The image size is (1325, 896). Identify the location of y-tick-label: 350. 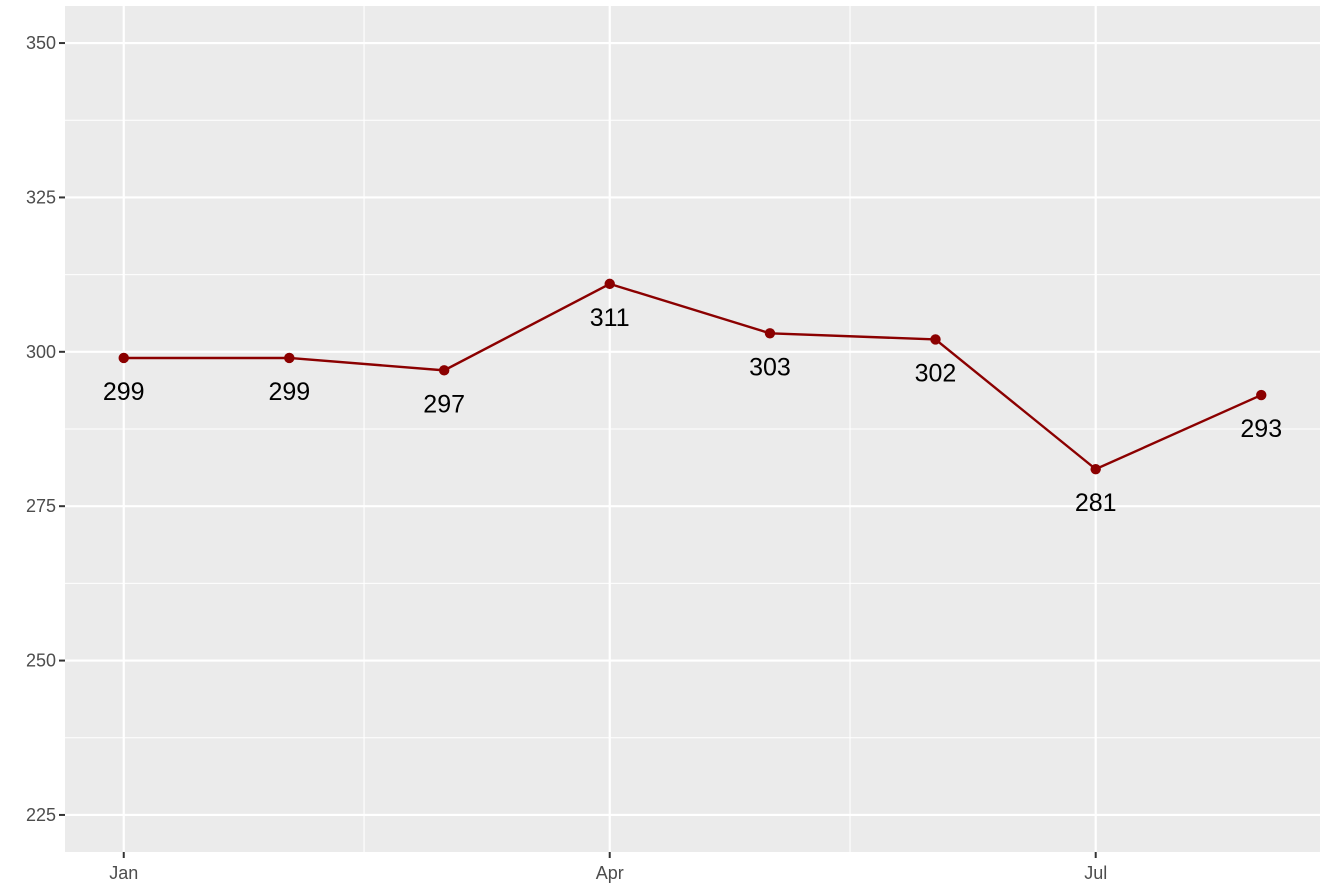
(41, 43).